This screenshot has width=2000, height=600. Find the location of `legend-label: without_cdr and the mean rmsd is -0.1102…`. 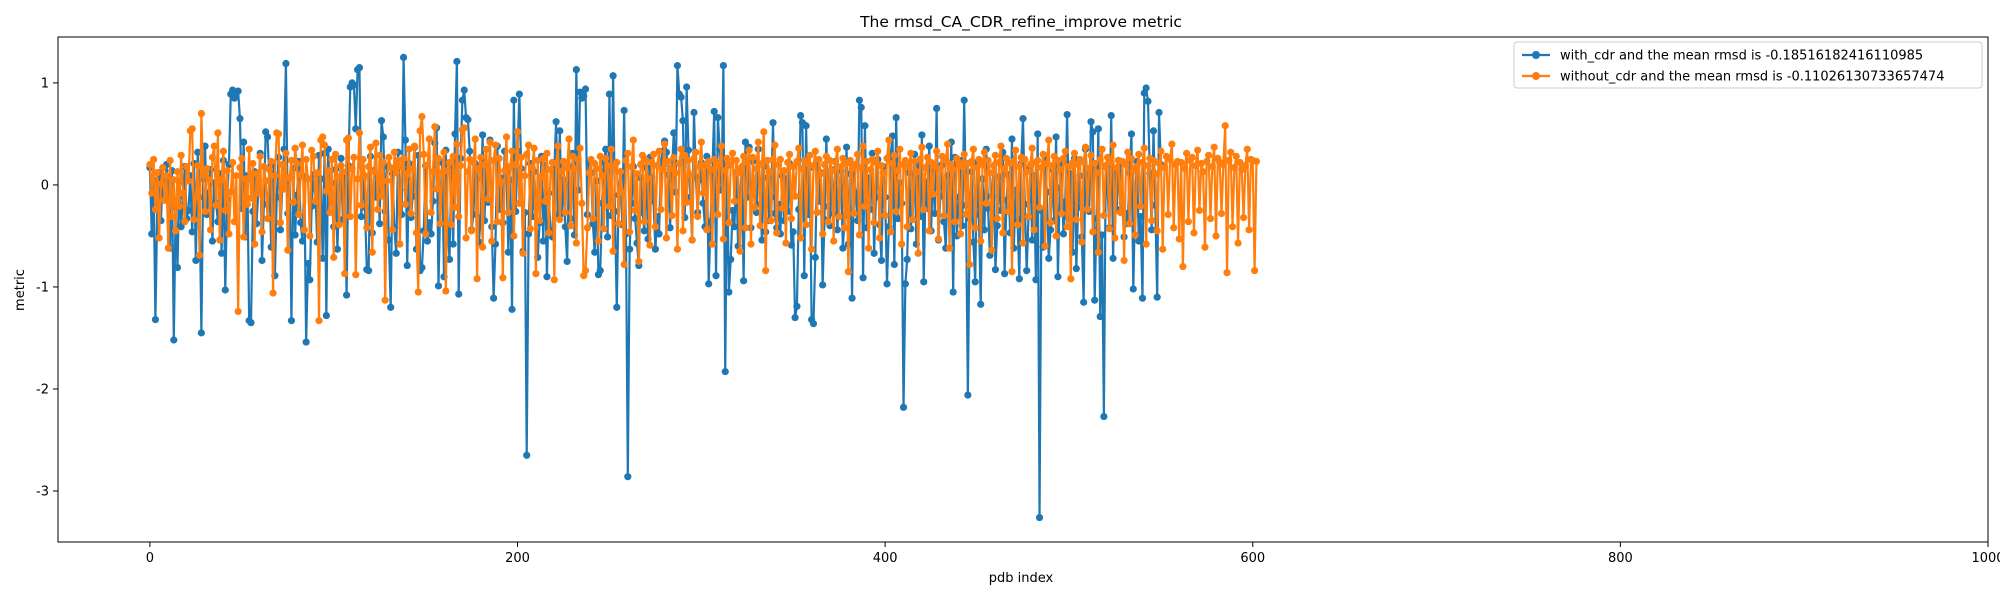

legend-label: without_cdr and the mean rmsd is -0.1102… is located at coordinates (1752, 77).